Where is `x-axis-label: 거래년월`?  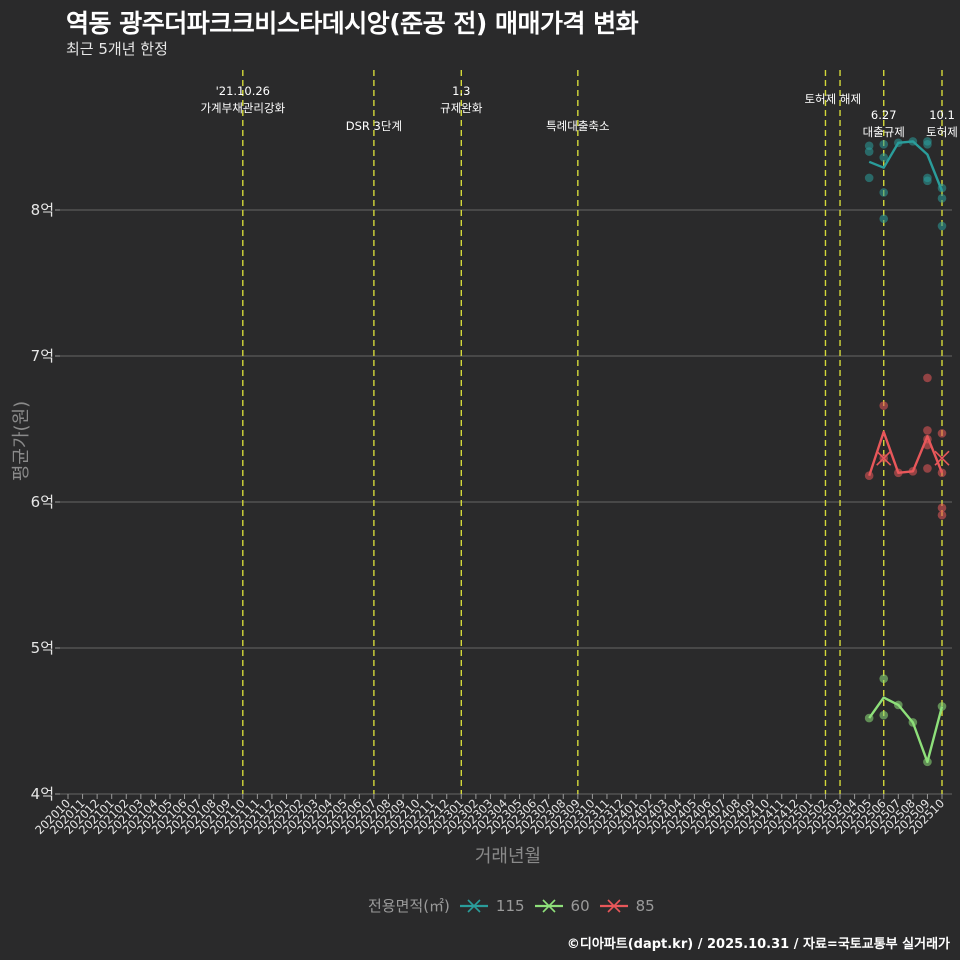 x-axis-label: 거래년월 is located at coordinates (508, 856).